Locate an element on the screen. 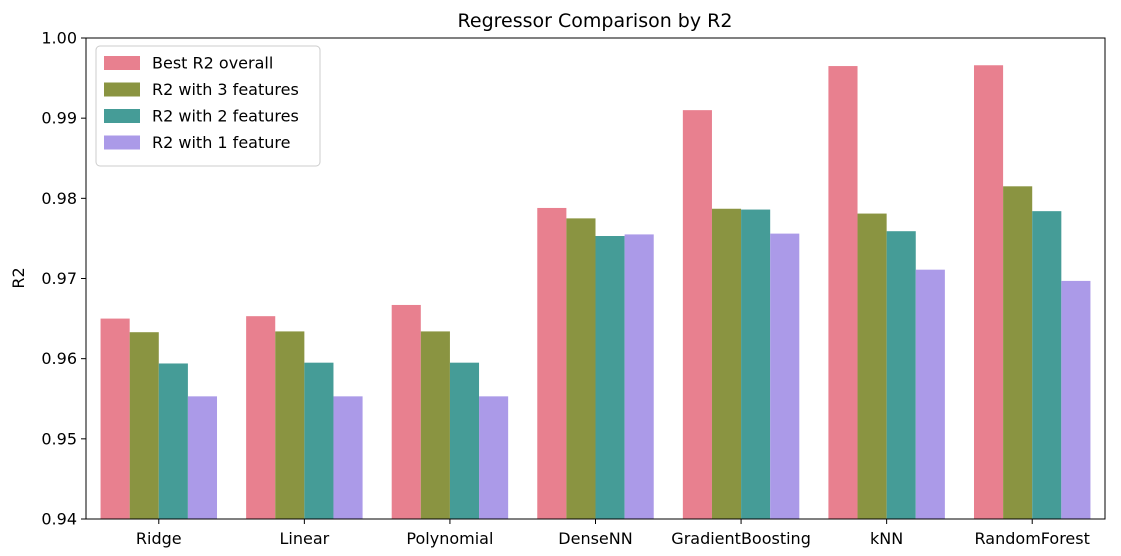  y-tick-label: 0.95 is located at coordinates (59, 438).